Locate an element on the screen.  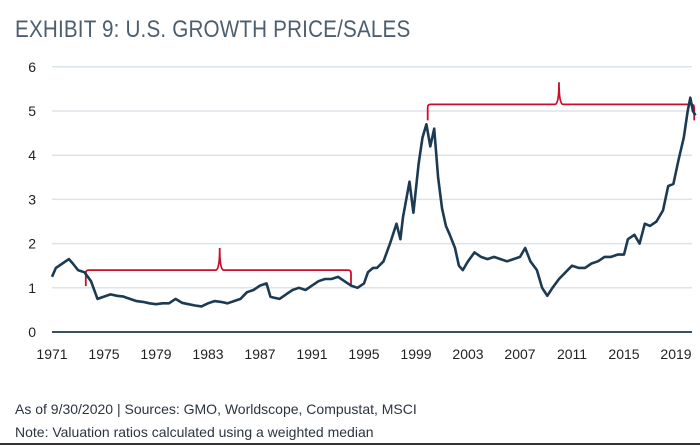
x-tick-label: 1991 is located at coordinates (311, 354).